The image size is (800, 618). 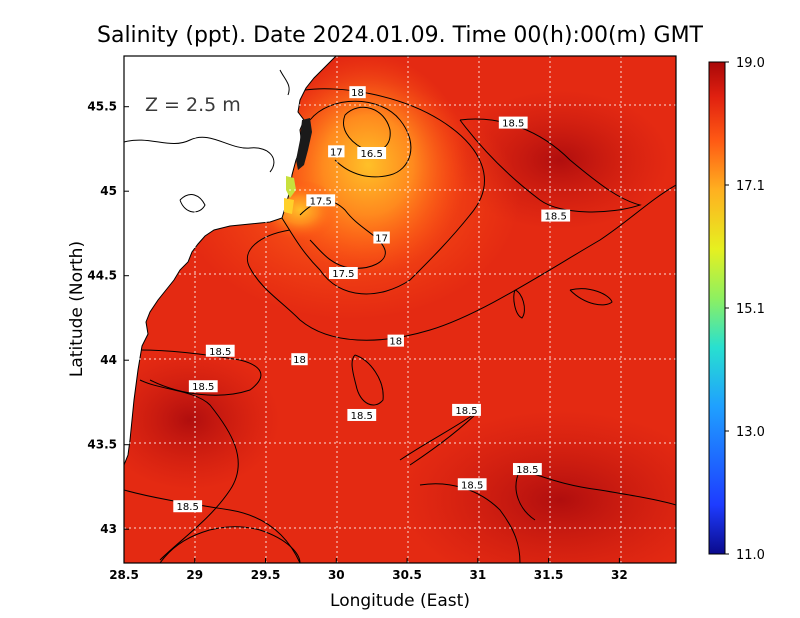 What do you see at coordinates (336, 575) in the screenshot?
I see `x-tick-label: 30` at bounding box center [336, 575].